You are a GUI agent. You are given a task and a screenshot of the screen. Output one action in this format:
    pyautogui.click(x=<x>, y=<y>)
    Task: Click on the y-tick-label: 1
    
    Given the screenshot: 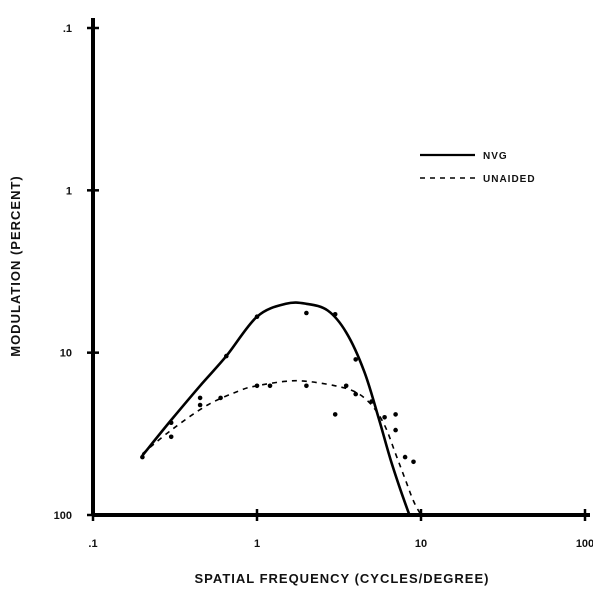 What is the action you would take?
    pyautogui.click(x=69, y=191)
    